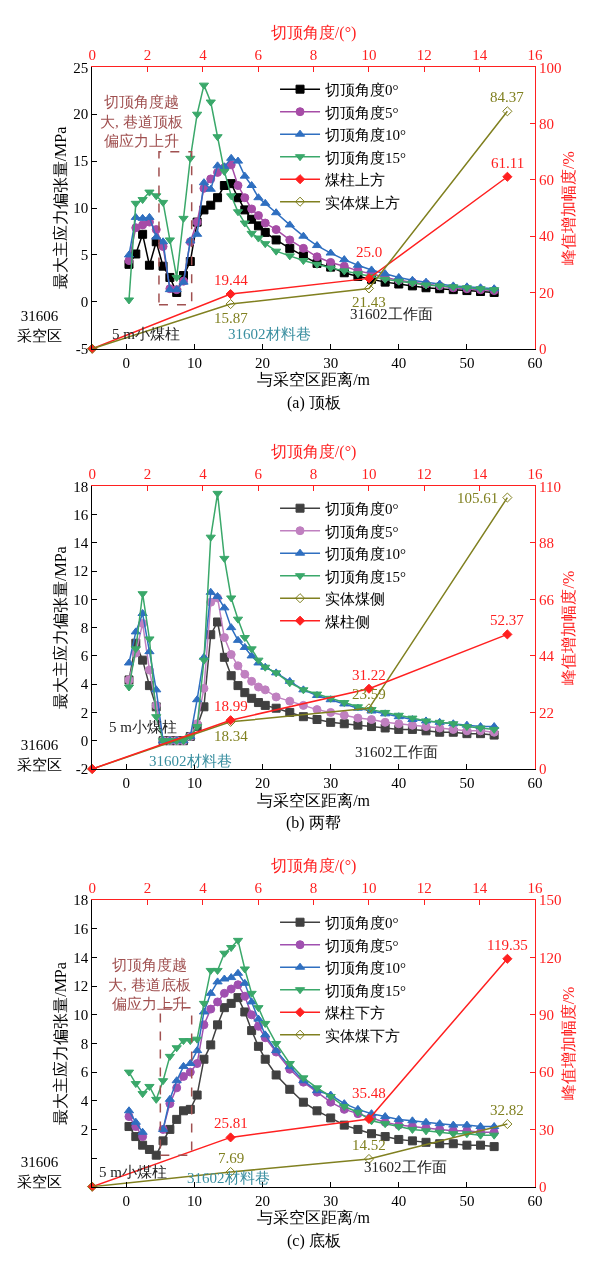 The height and width of the screenshot is (1278, 608). I want to click on y-tick-label: 22, so click(547, 712).